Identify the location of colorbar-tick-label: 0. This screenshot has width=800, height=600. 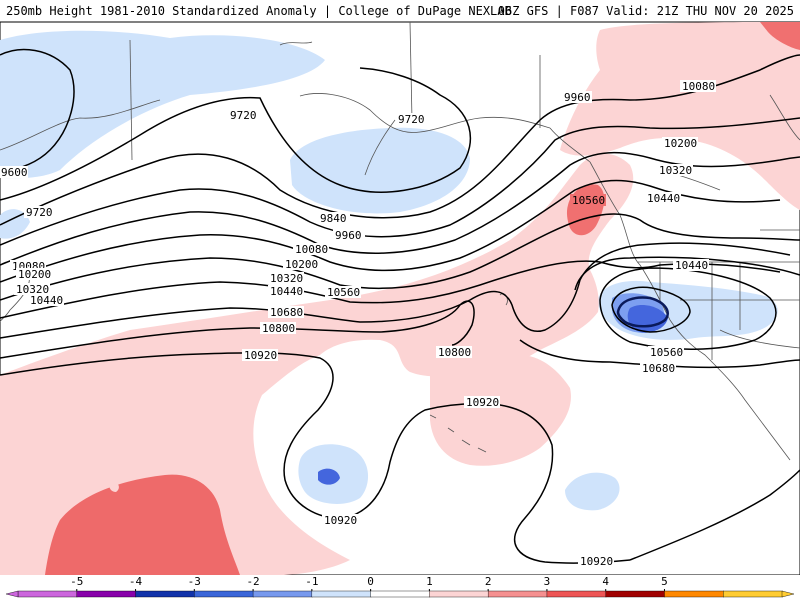
(370, 581).